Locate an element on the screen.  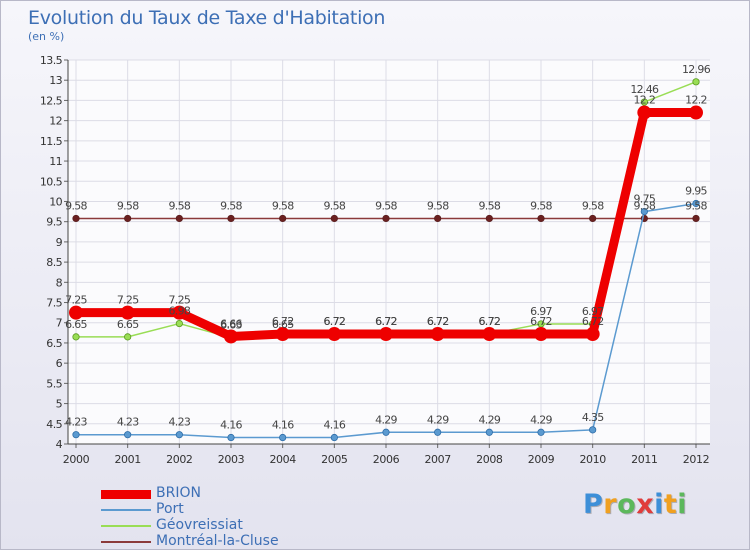
x-tick-label: 2001 is located at coordinates (127, 459).